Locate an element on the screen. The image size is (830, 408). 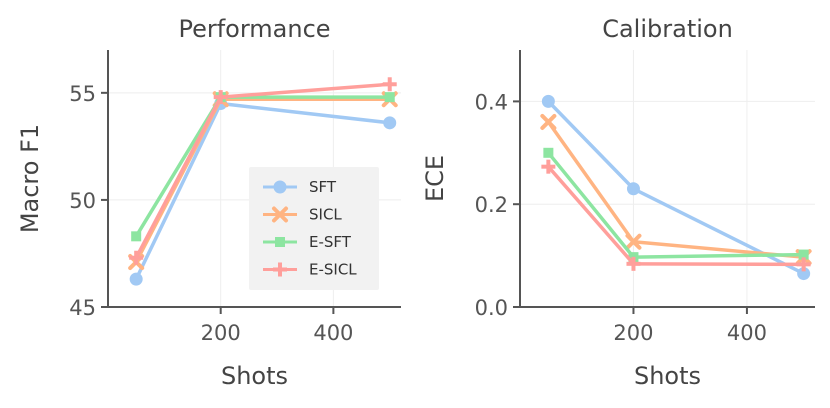
chart-title: Calibration is located at coordinates (667, 29).